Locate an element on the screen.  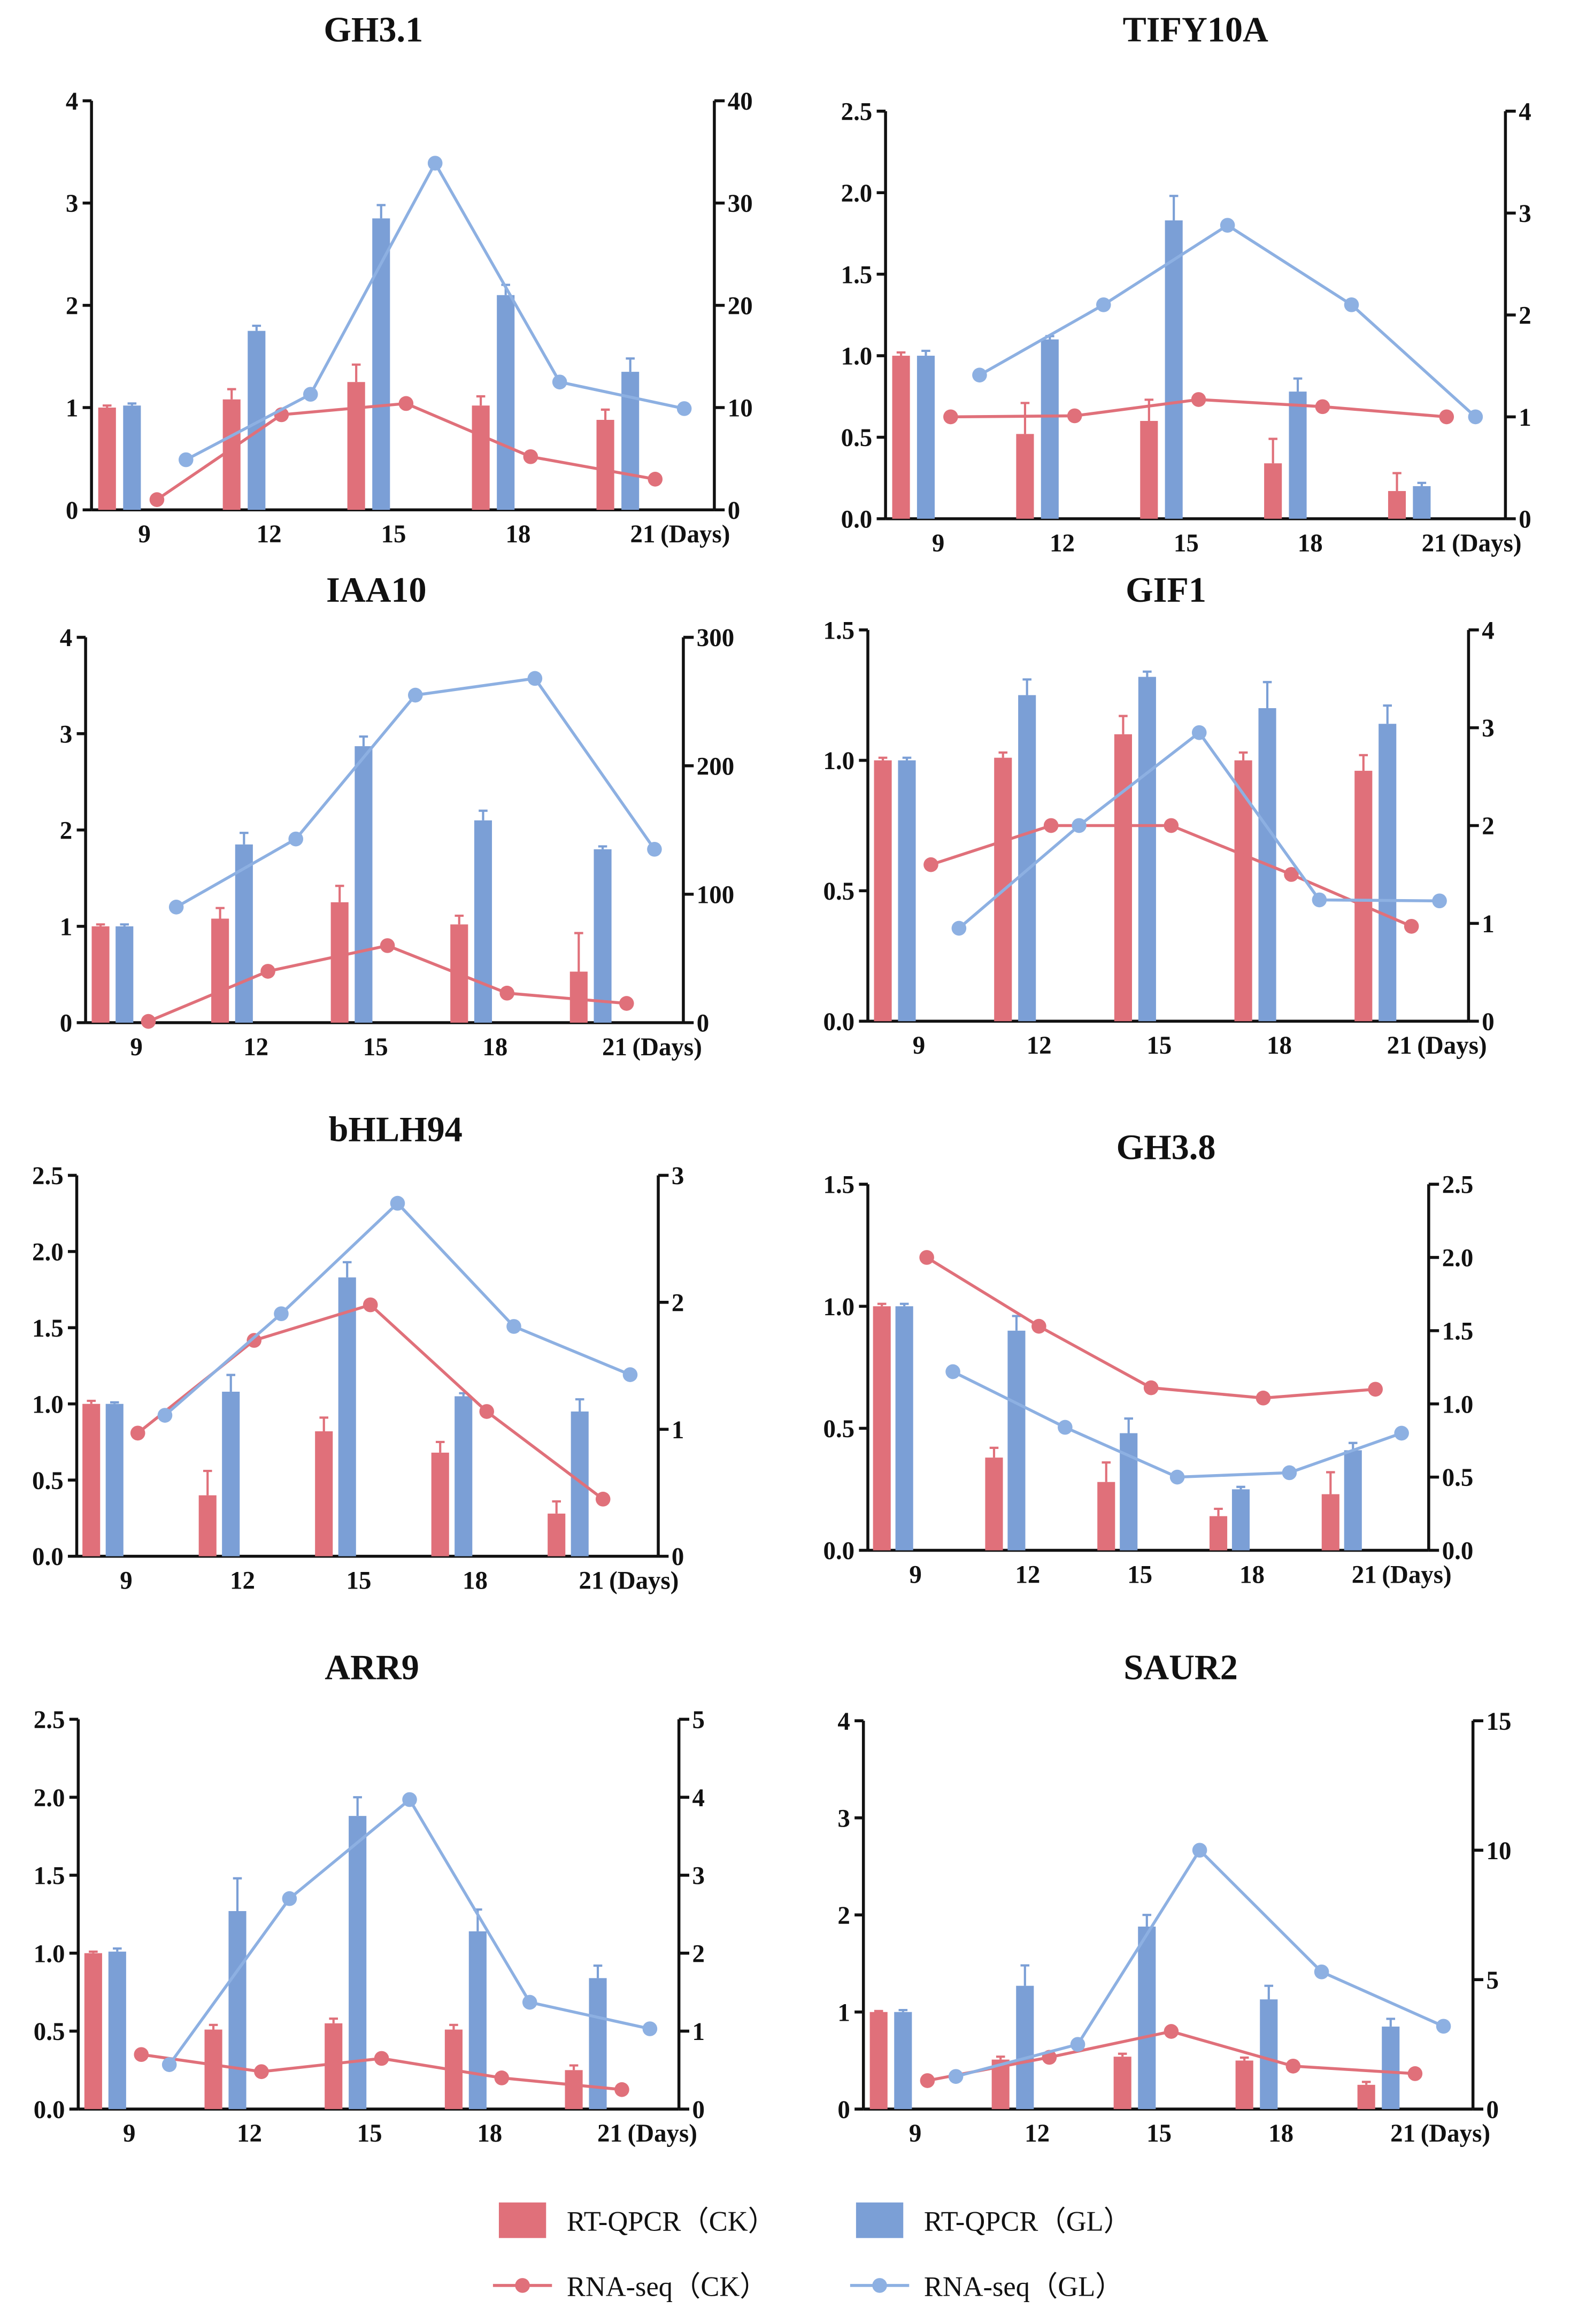
left-y-tick-label: 4 is located at coordinates (66, 638).